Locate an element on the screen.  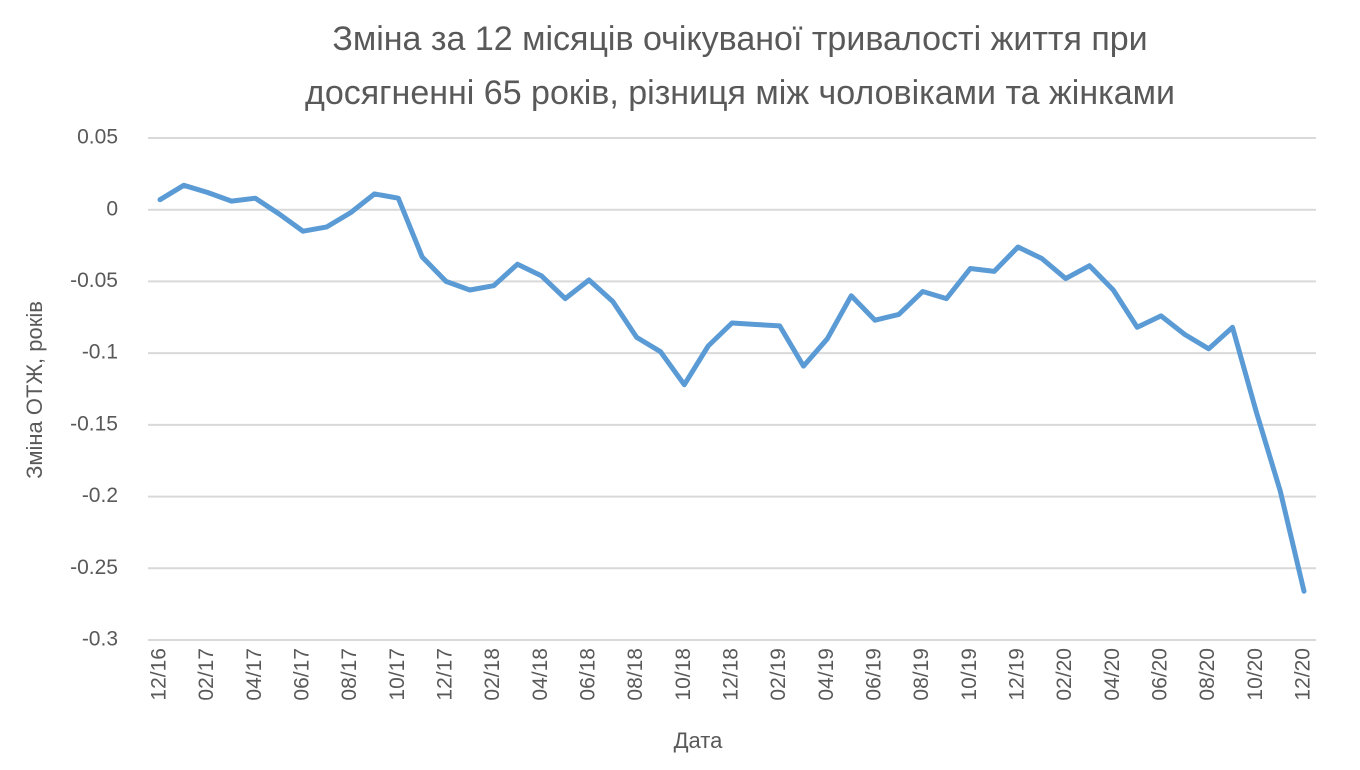
y-tick-label: -0.25 is located at coordinates (94, 567).